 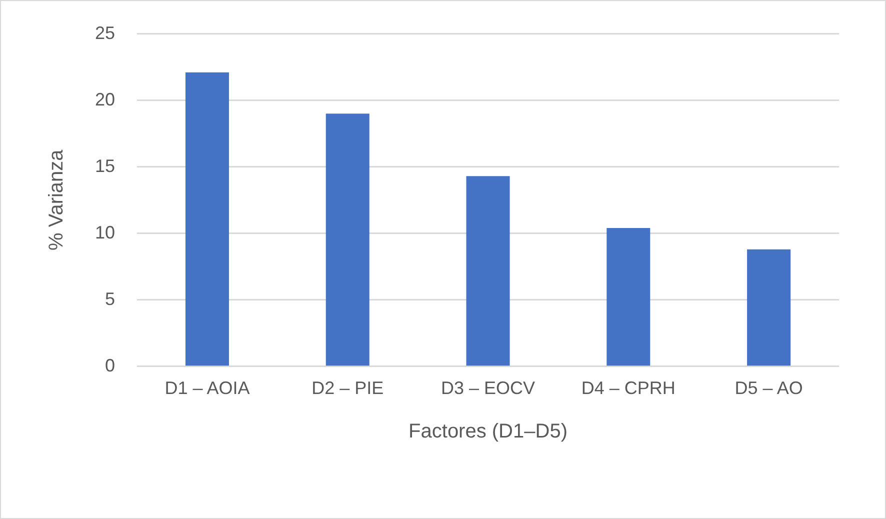 I want to click on y-tick-label: 20, so click(x=105, y=99).